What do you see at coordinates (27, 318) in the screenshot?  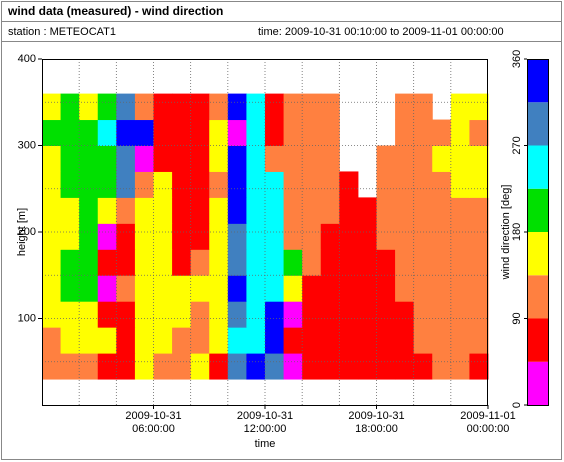 I see `y-tick-label: 100` at bounding box center [27, 318].